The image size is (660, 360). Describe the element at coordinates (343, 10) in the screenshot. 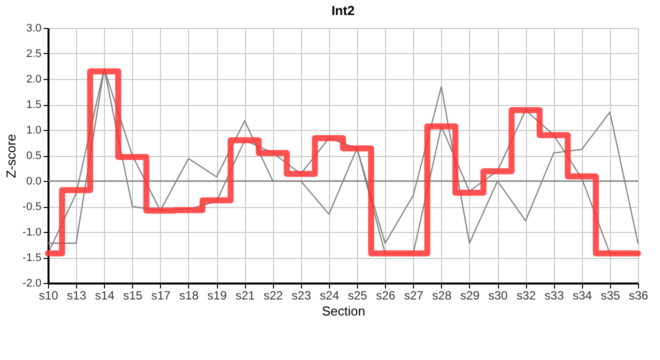

I see `chart-title: Int2` at that location.